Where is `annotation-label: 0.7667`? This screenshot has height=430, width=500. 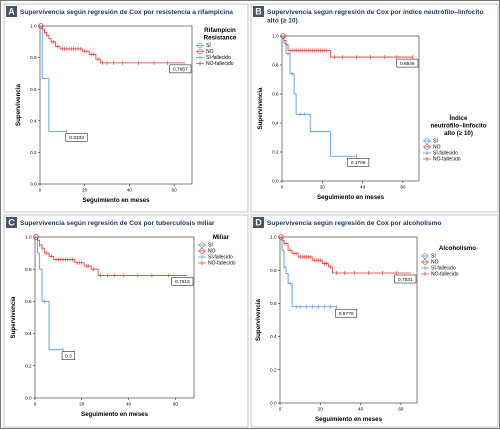
annotation-label: 0.7667 is located at coordinates (180, 70).